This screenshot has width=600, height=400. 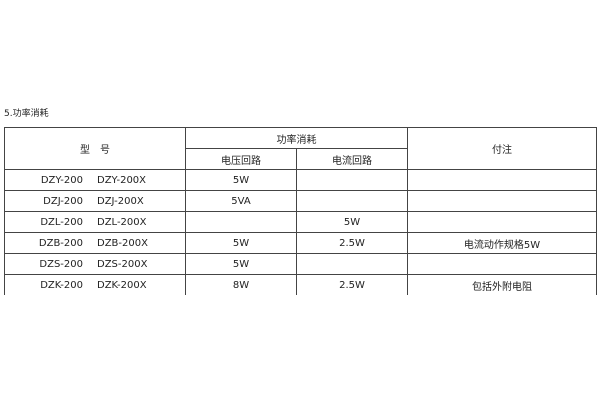 I want to click on model-name: DZB-200, so click(x=60, y=243).